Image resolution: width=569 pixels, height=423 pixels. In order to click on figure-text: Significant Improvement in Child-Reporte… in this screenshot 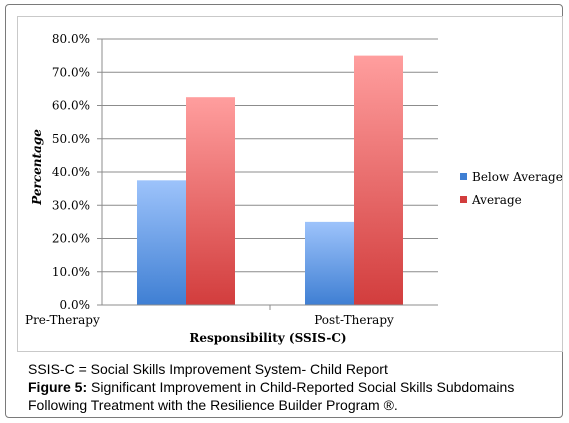, I will do `click(271, 396)`.